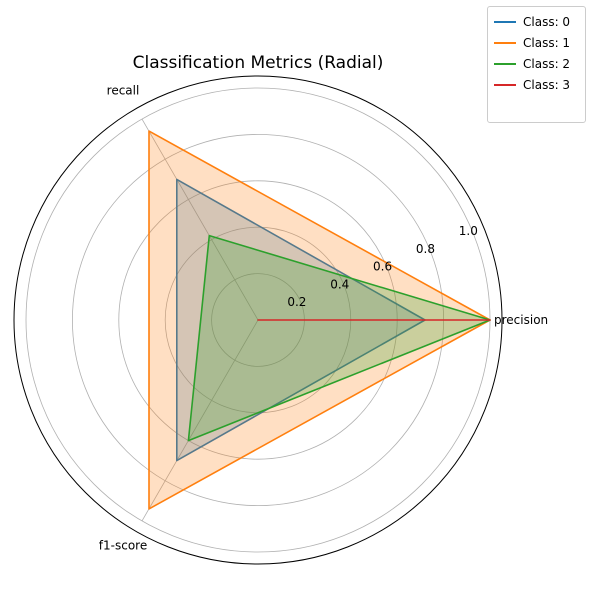  What do you see at coordinates (123, 91) in the screenshot?
I see `axis-label: recall` at bounding box center [123, 91].